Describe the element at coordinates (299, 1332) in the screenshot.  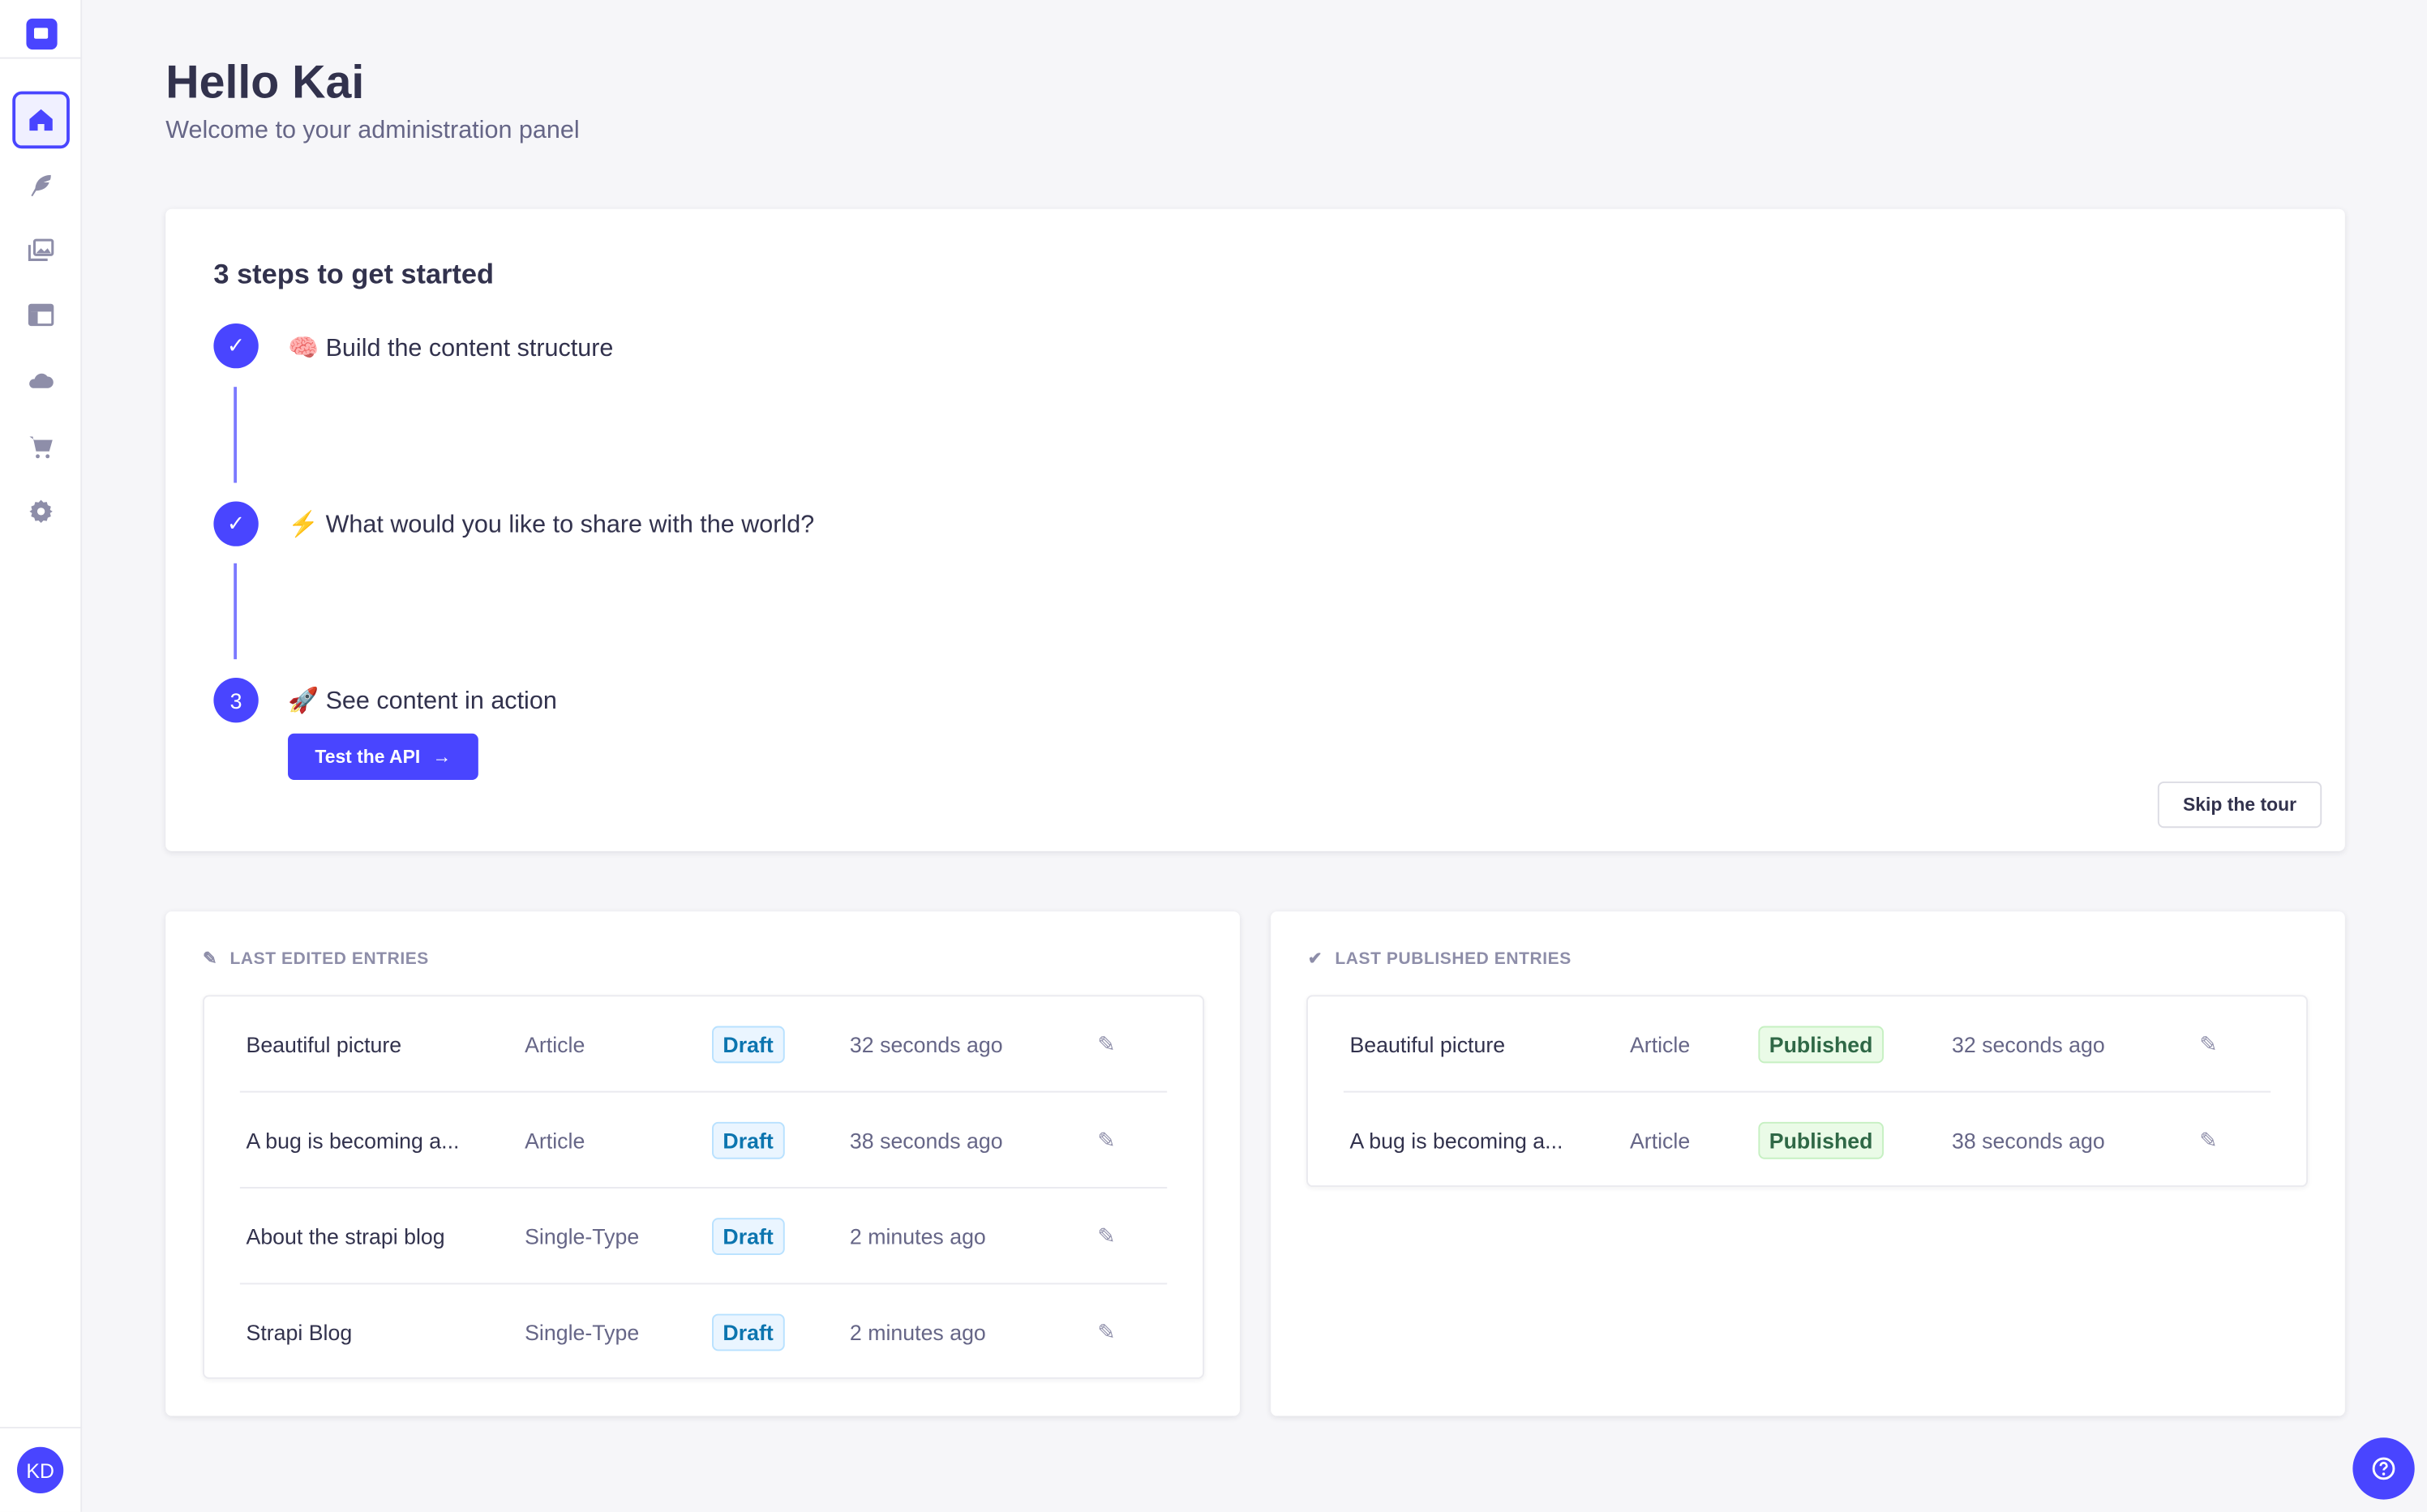
I see `entry-name: Strapi Blog` at that location.